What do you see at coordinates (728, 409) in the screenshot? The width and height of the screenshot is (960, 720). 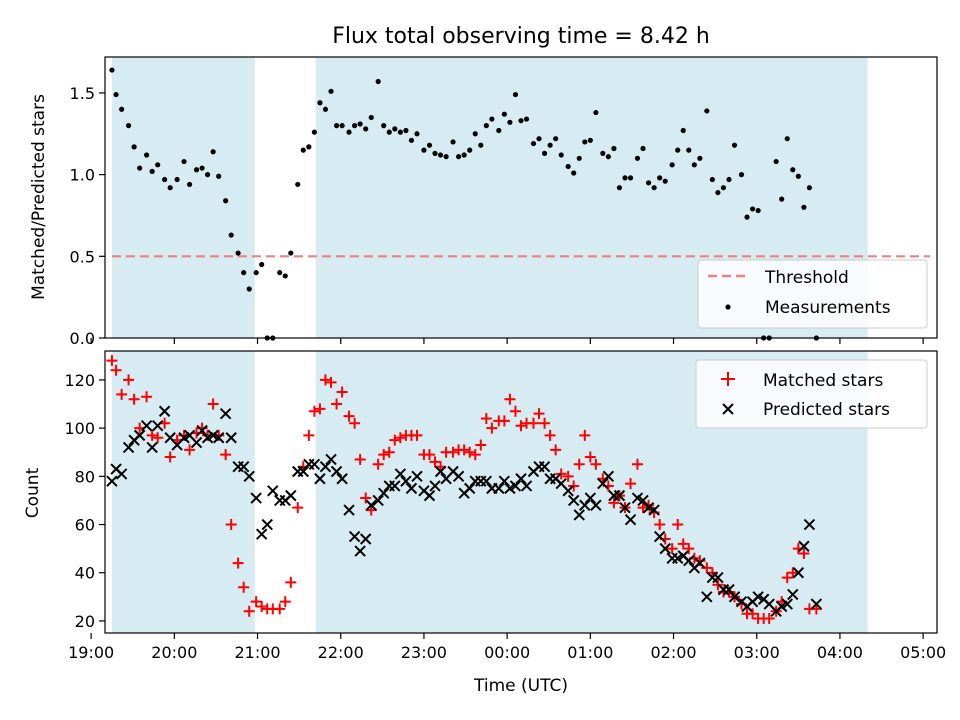 I see `predicted-legend-swatch` at bounding box center [728, 409].